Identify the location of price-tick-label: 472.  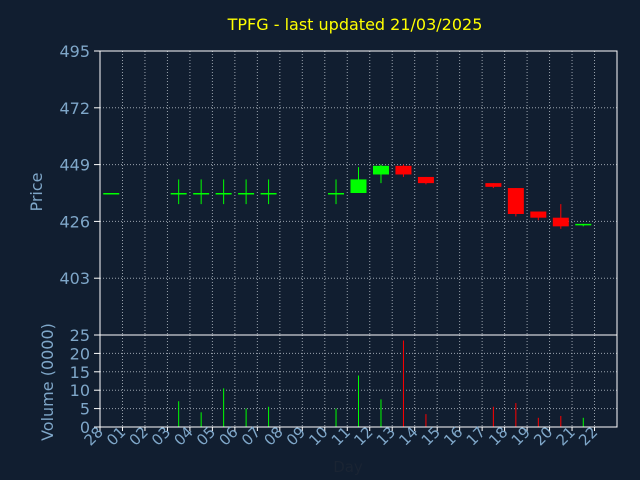
(74, 108).